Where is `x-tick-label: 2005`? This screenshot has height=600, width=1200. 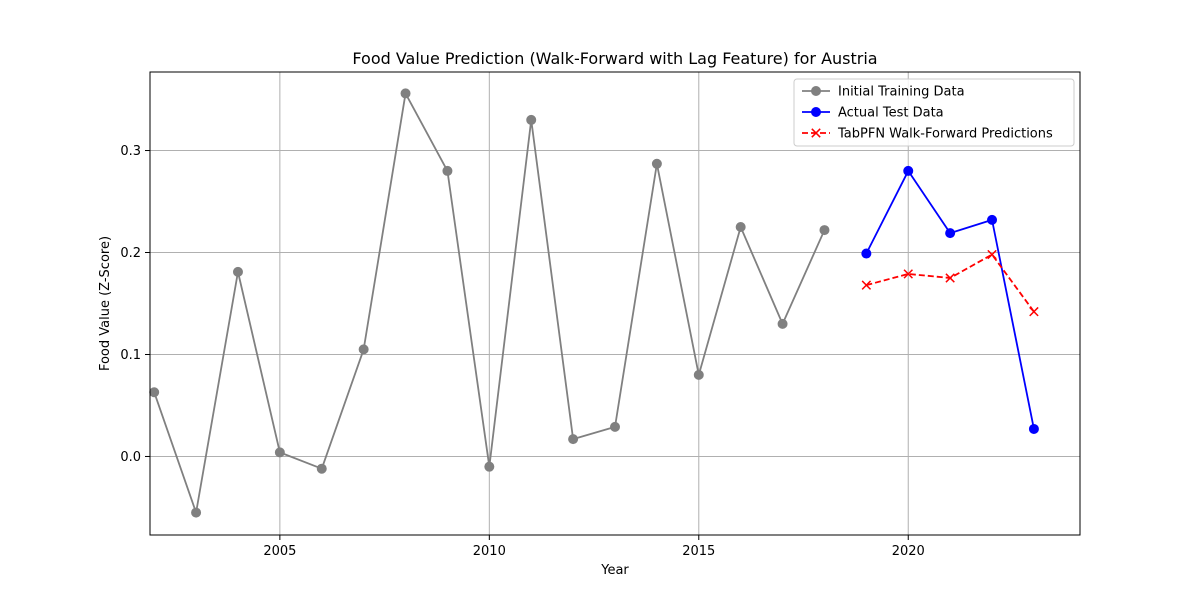 x-tick-label: 2005 is located at coordinates (279, 551).